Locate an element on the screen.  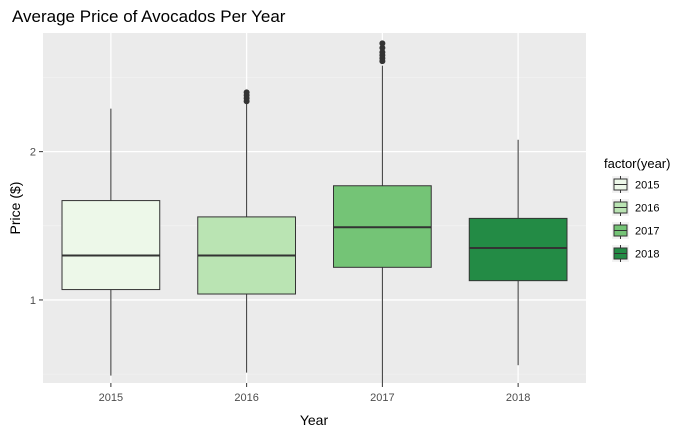
x-tick-label: 2015 is located at coordinates (111, 398).